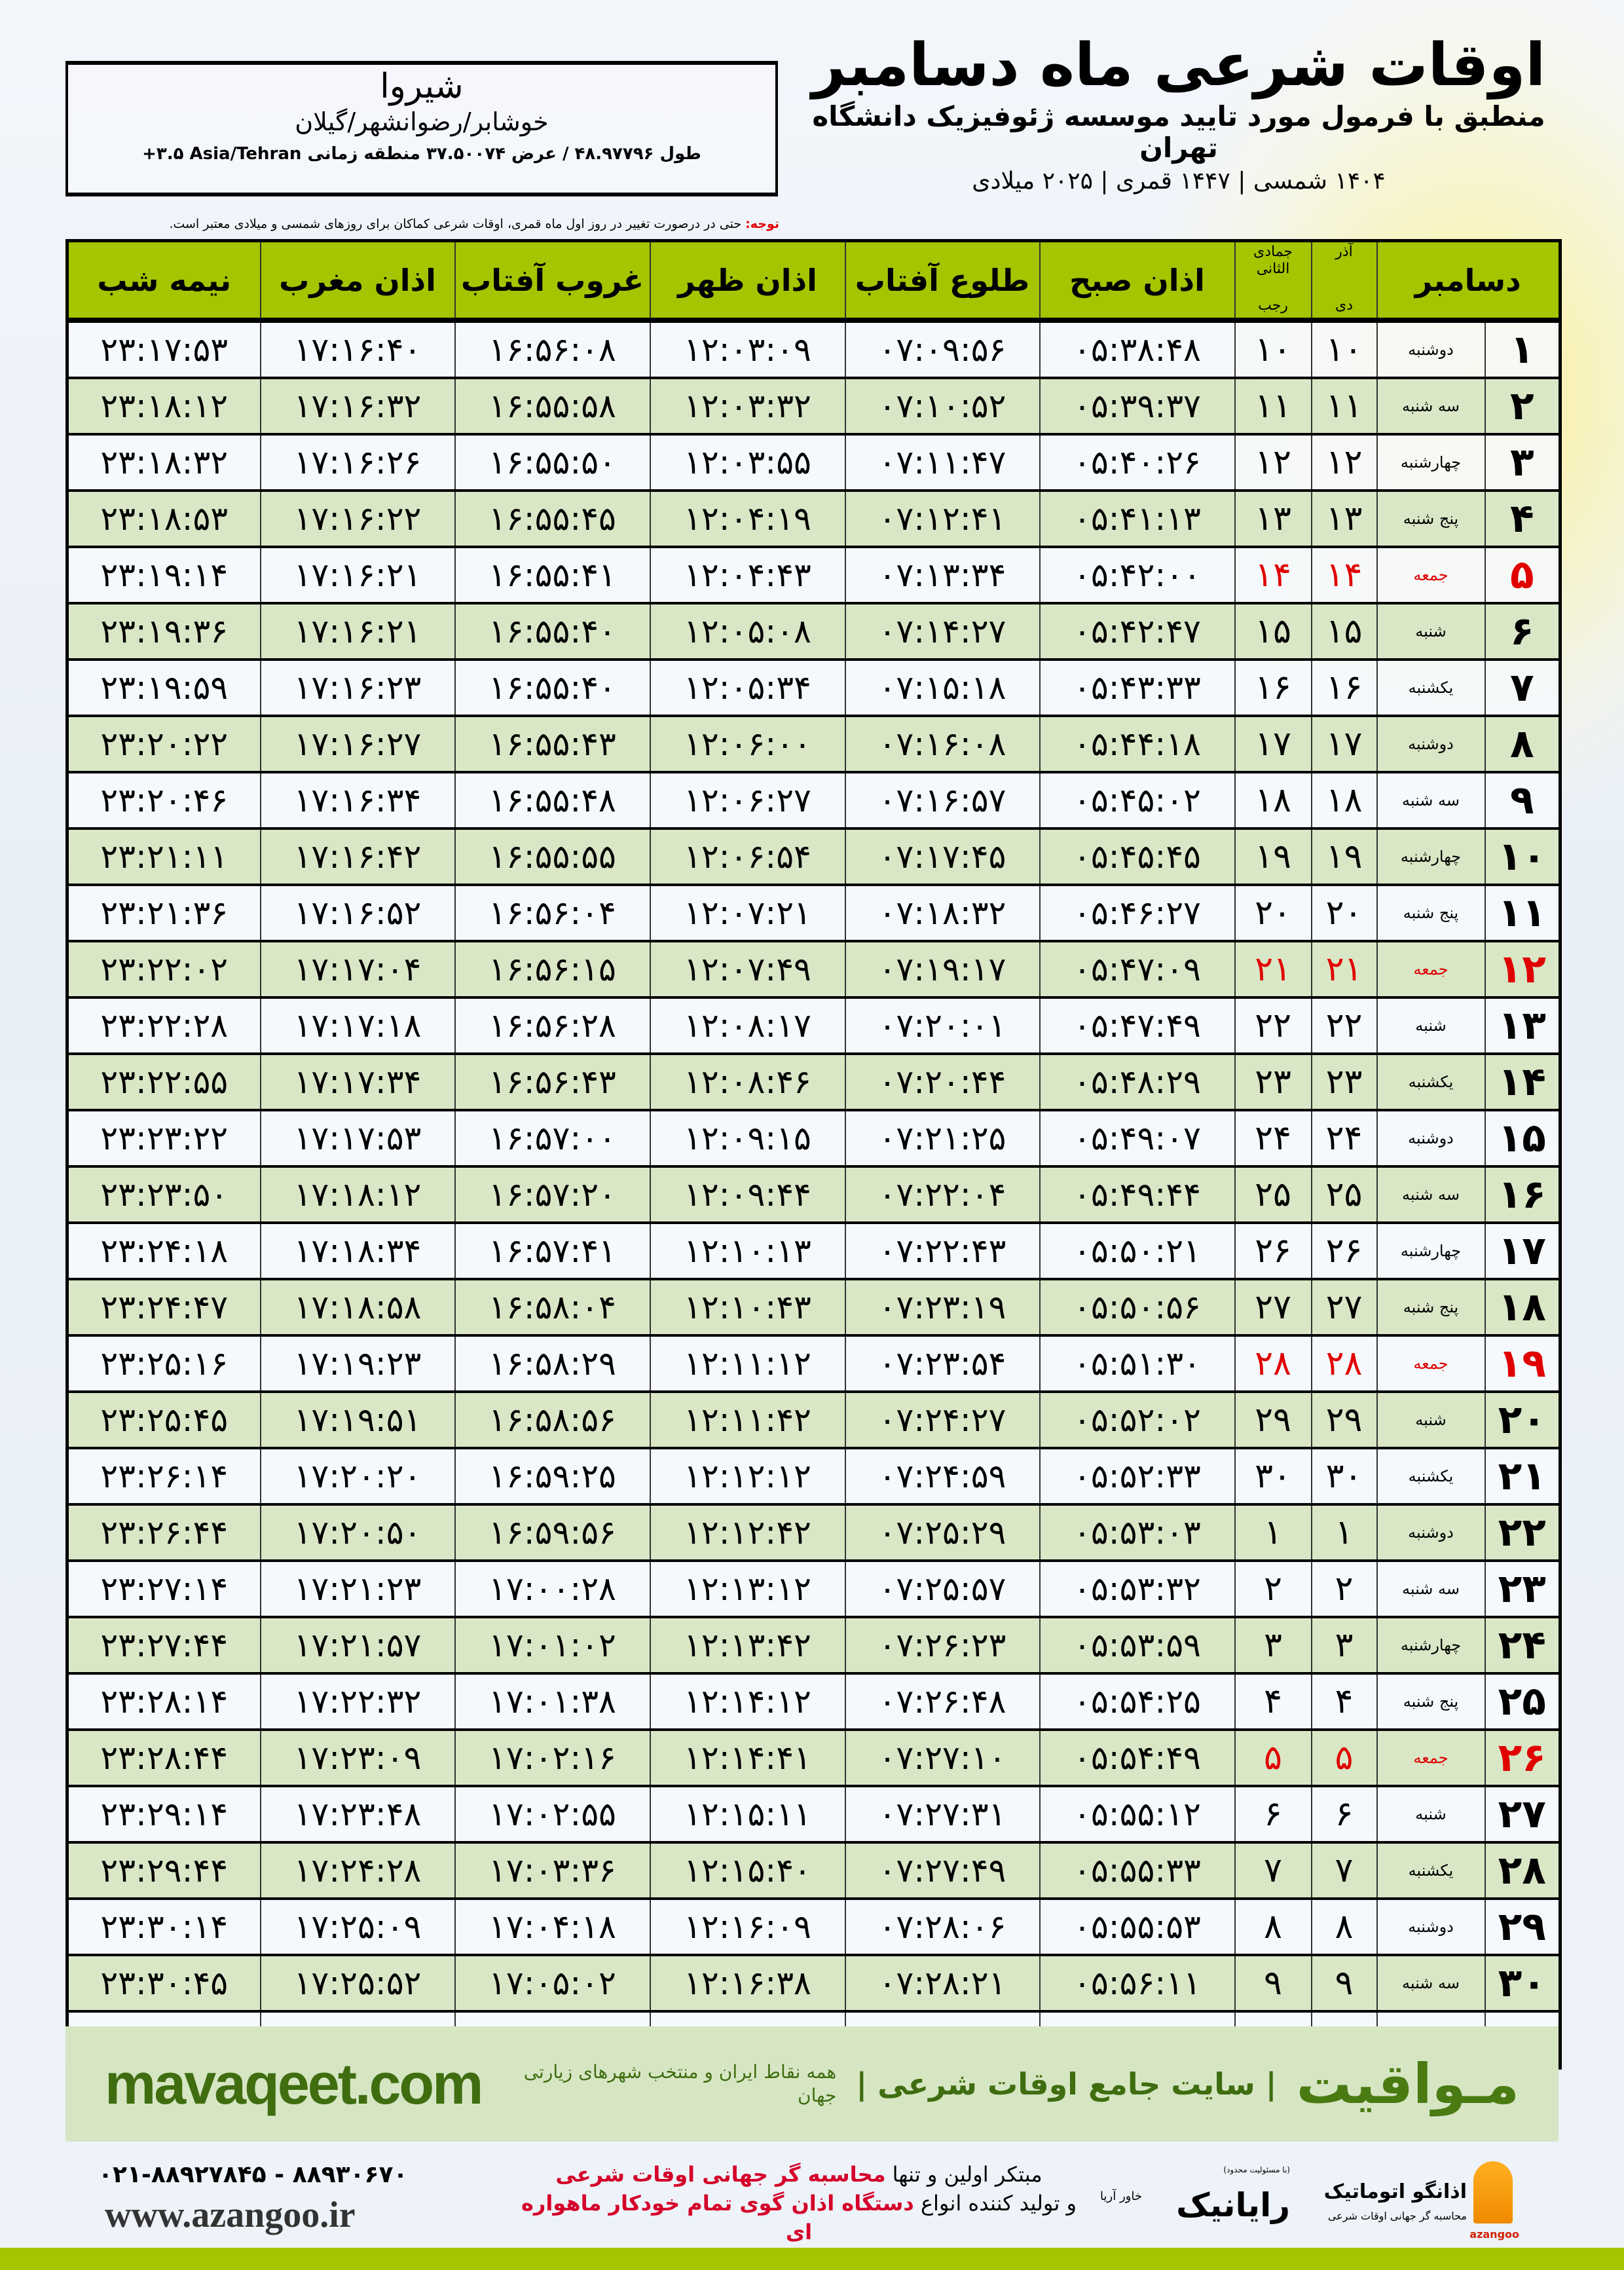 The height and width of the screenshot is (2270, 1624). Describe the element at coordinates (294, 2083) in the screenshot. I see `mavaqeet-url: mavaqeet.com` at that location.